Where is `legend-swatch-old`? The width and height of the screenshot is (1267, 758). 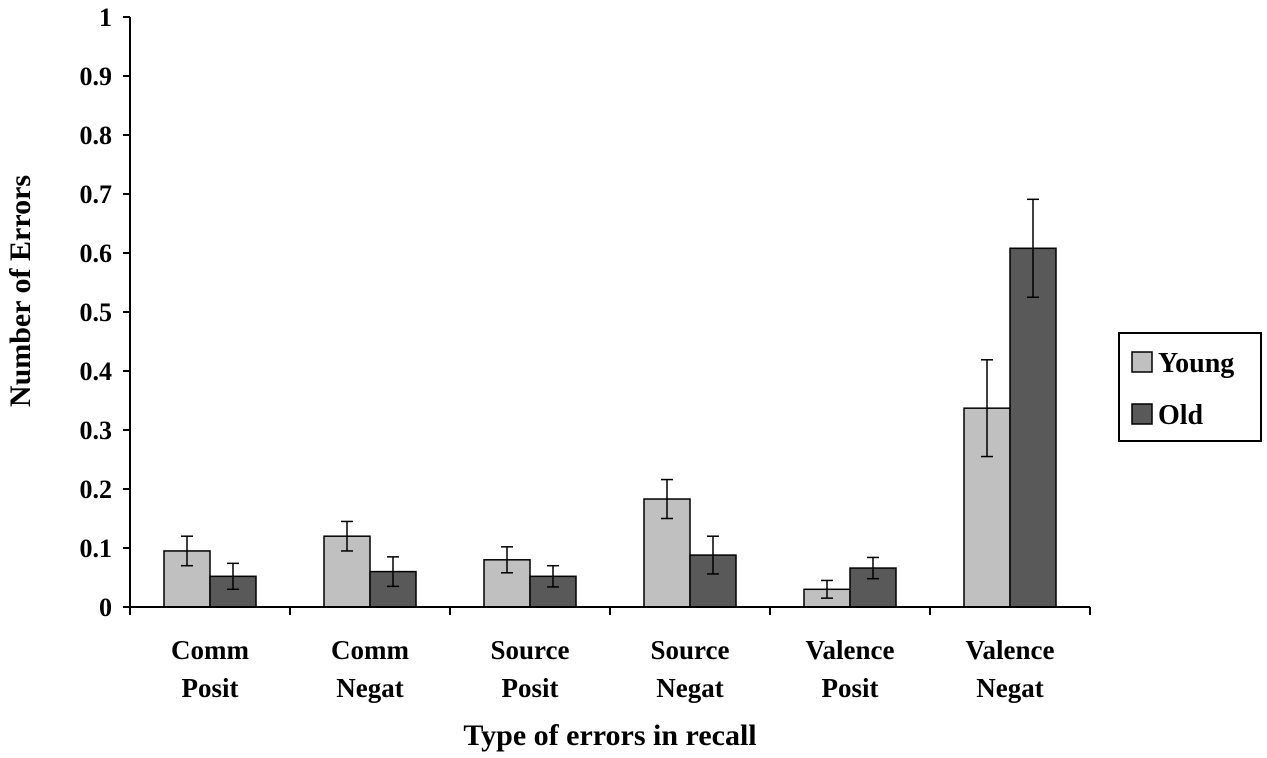
legend-swatch-old is located at coordinates (1142, 414).